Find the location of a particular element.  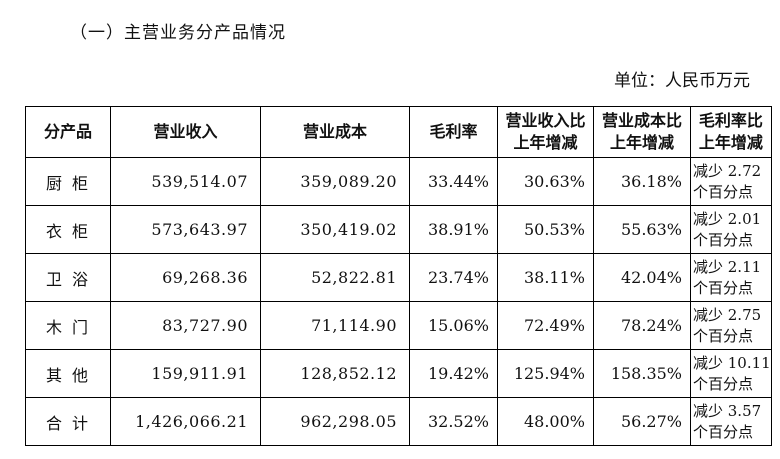

cell-cost-change: 36.18% is located at coordinates (642, 181).